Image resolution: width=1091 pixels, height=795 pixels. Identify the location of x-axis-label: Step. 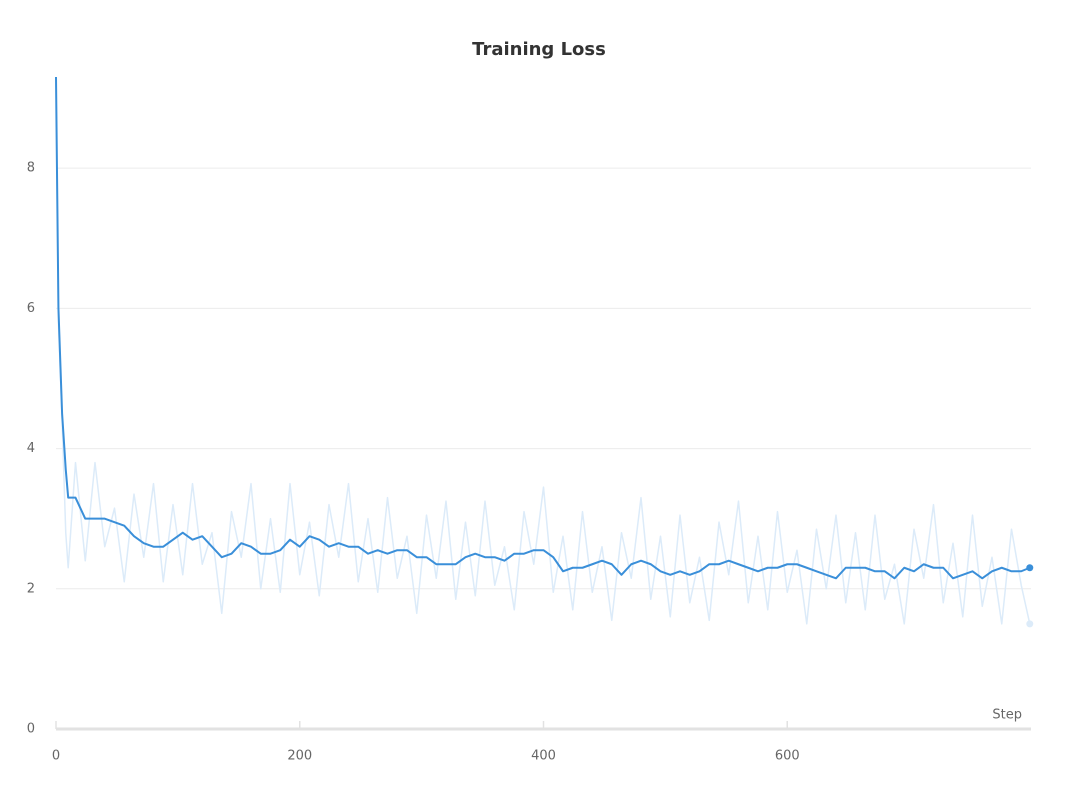
(1007, 715).